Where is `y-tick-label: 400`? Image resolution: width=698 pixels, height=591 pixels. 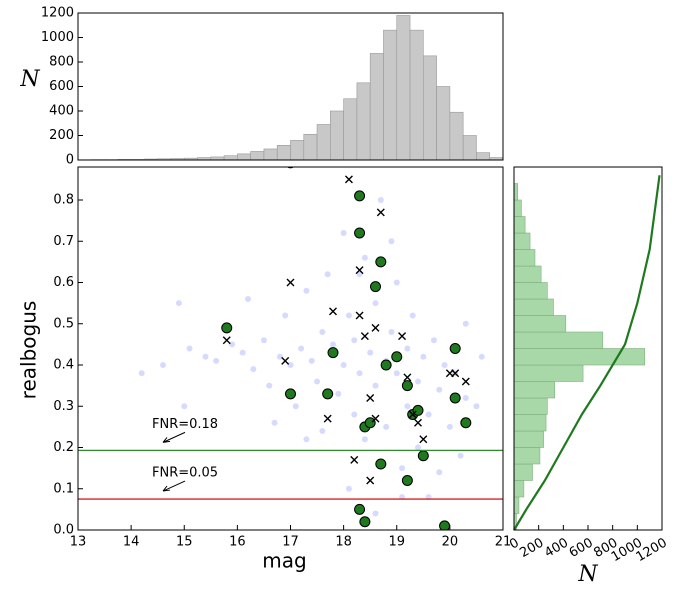
y-tick-label: 400 is located at coordinates (61, 111).